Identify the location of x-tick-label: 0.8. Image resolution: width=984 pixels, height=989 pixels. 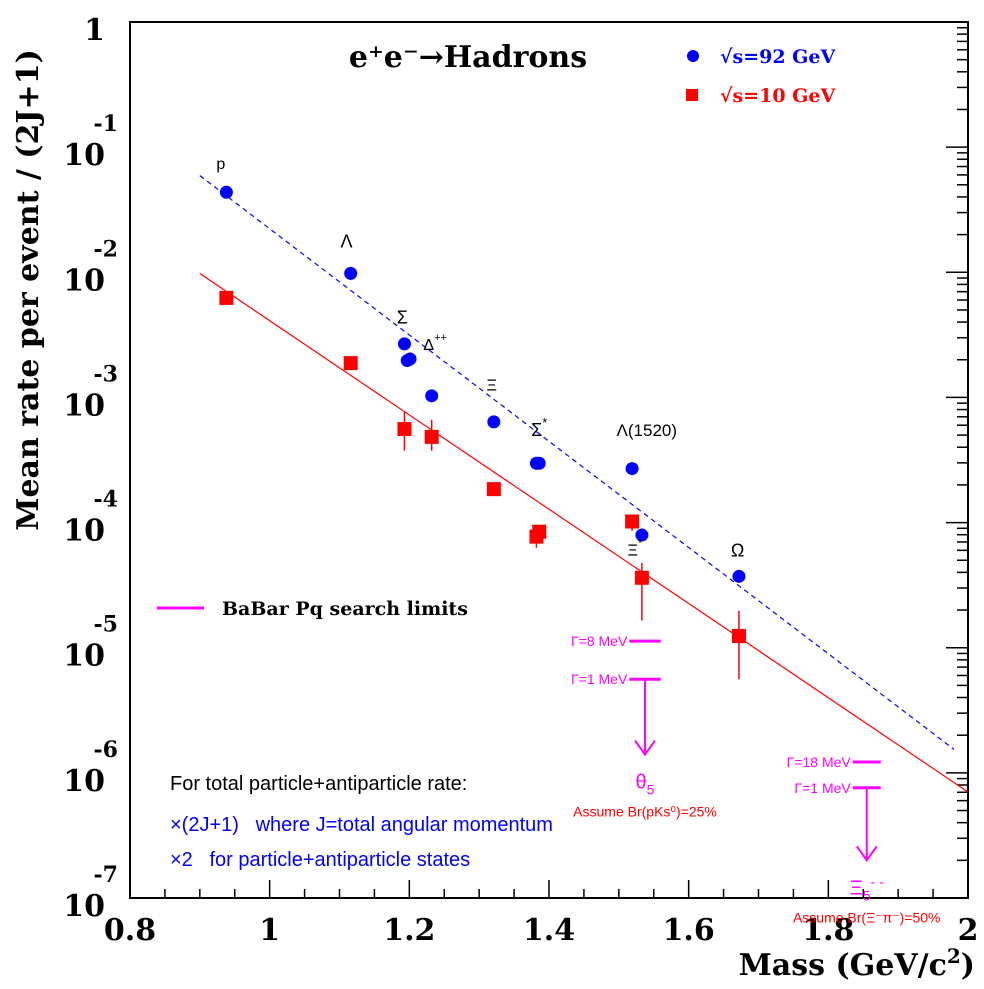
(130, 930).